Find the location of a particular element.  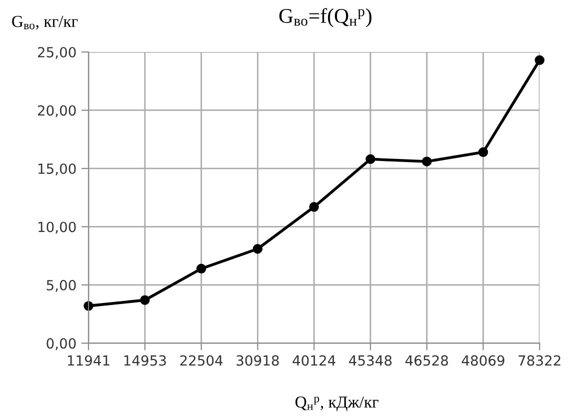

x-tick-label: 11941 is located at coordinates (89, 360).